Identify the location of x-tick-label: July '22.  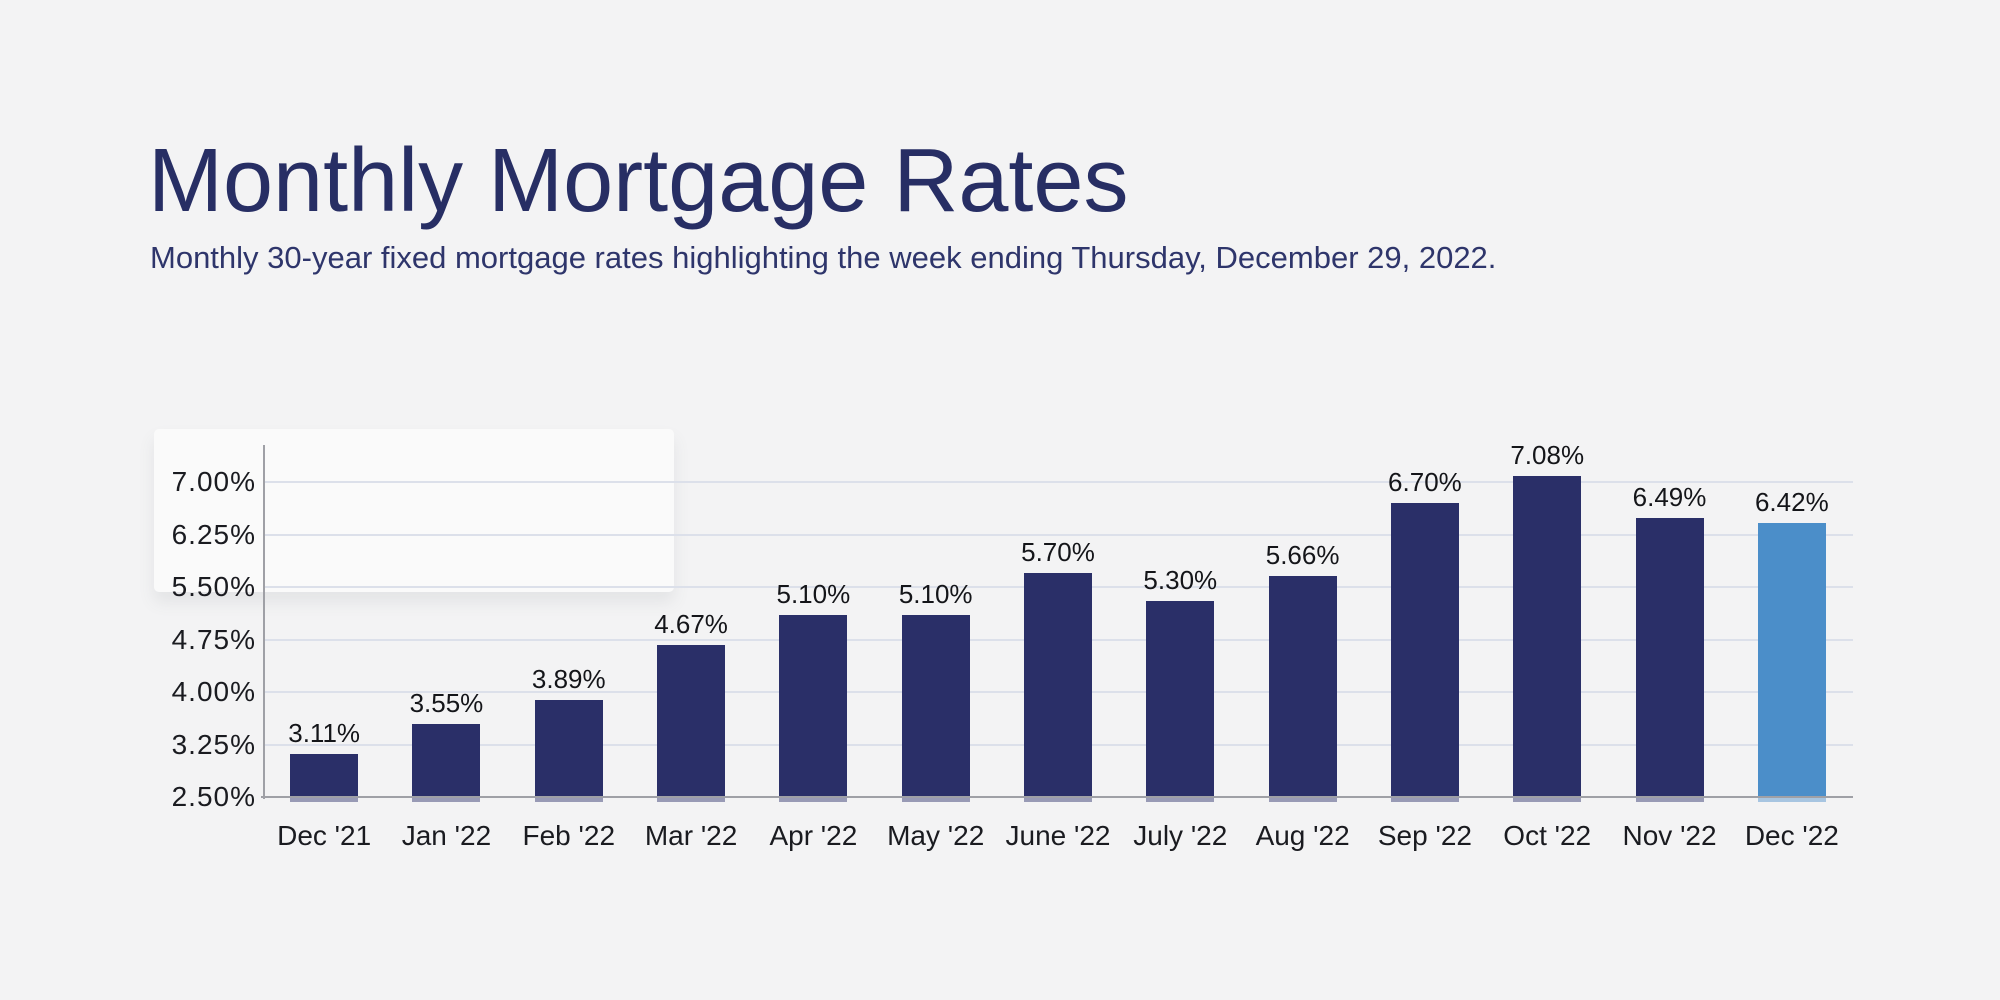
(1180, 835).